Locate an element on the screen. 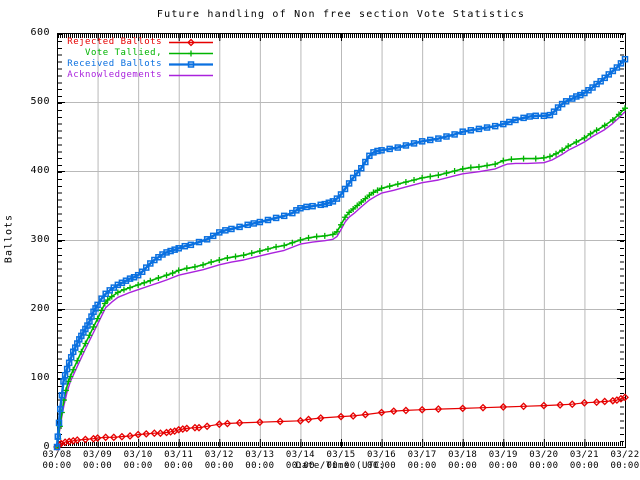  y-tick-label: 600 is located at coordinates (40, 32).